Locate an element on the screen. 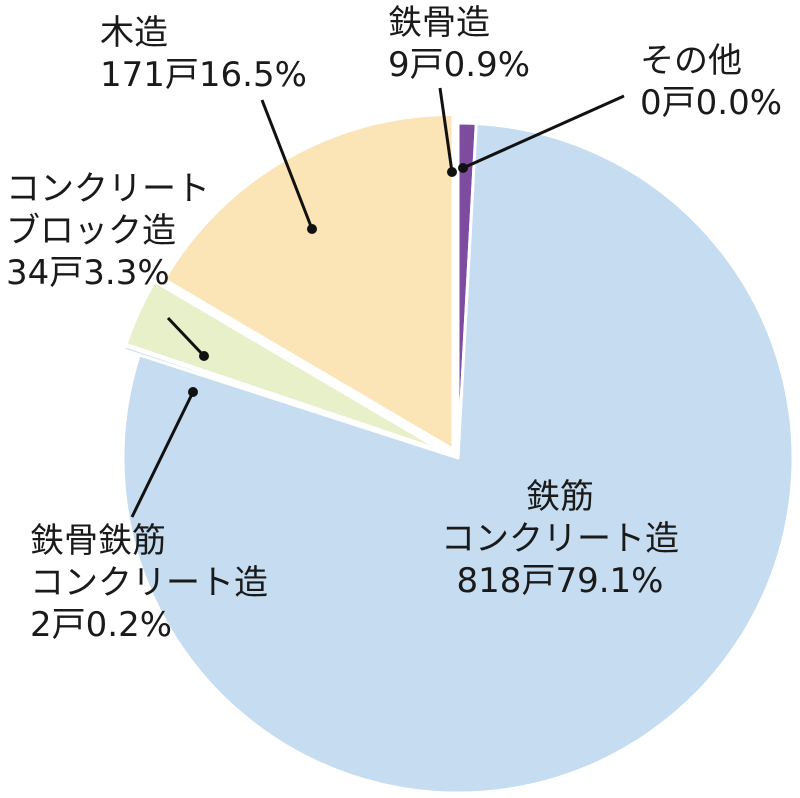 The image size is (800, 798). label-block-name-1: コンクリート is located at coordinates (108, 189).